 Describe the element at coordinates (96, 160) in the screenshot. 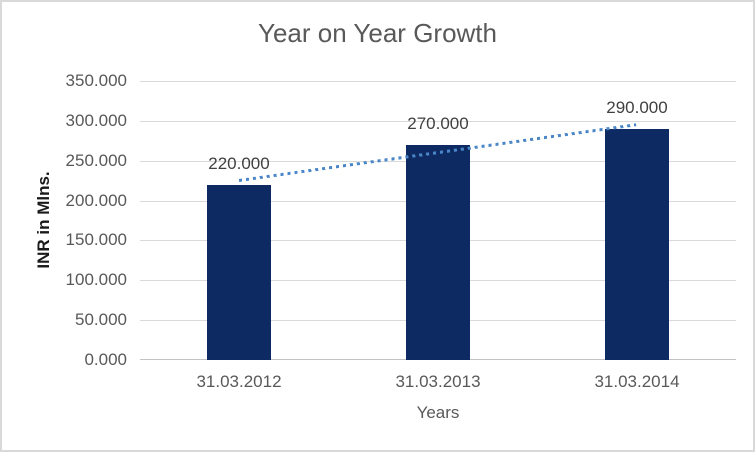

I see `y-tick-label: 250.000` at that location.